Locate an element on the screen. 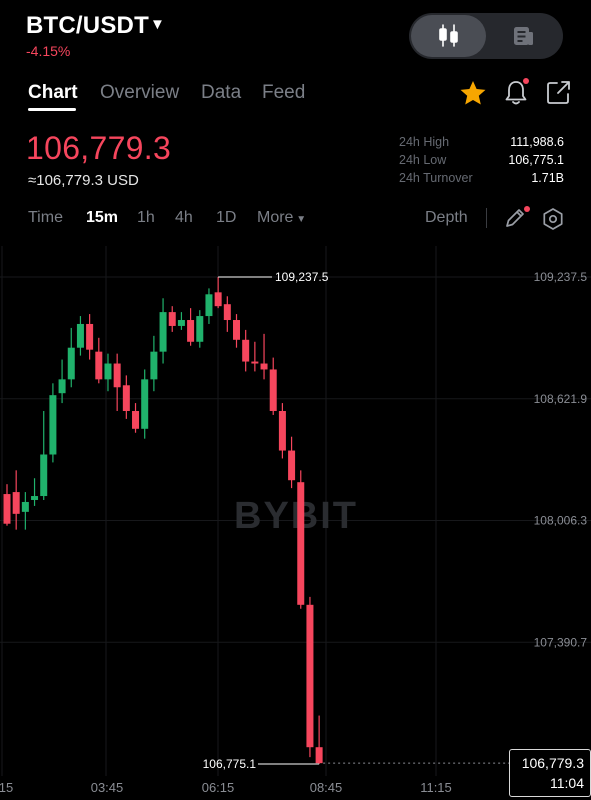 The image size is (591, 800). stat-label-24h-high: 24h High is located at coordinates (424, 142).